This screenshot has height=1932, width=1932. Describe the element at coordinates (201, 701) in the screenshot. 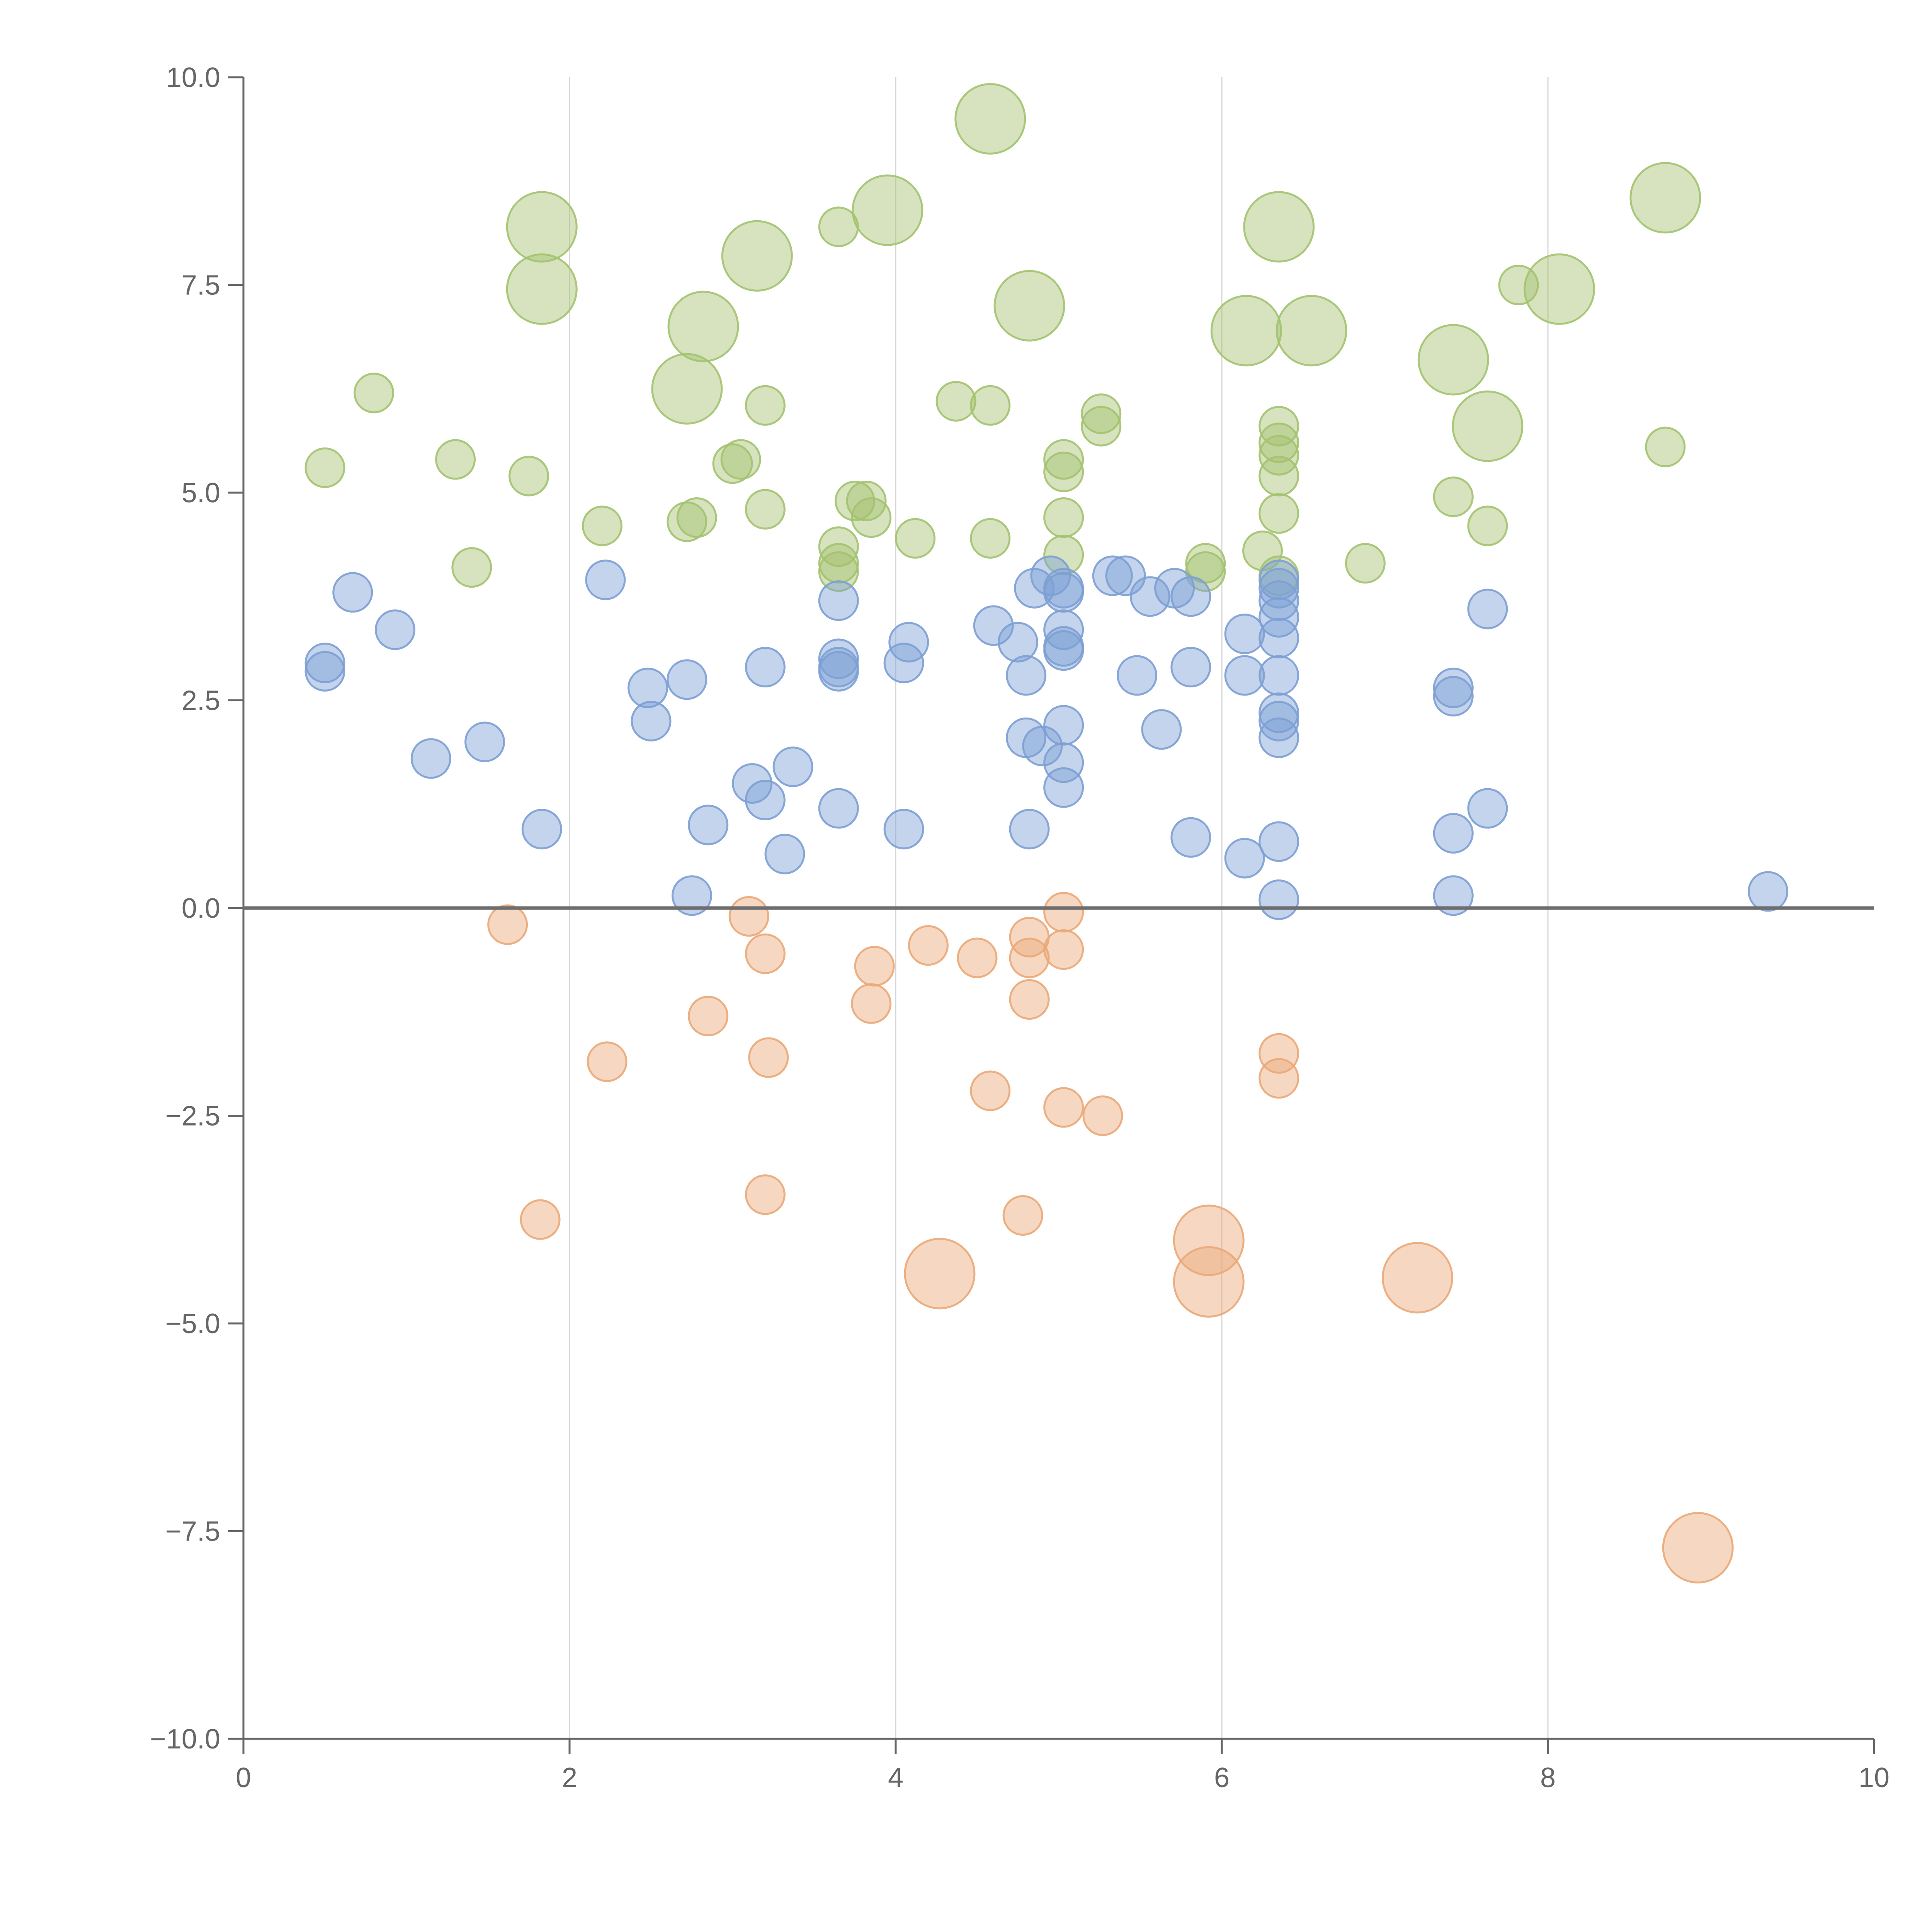

I see `y-tick-label: 2.5` at that location.